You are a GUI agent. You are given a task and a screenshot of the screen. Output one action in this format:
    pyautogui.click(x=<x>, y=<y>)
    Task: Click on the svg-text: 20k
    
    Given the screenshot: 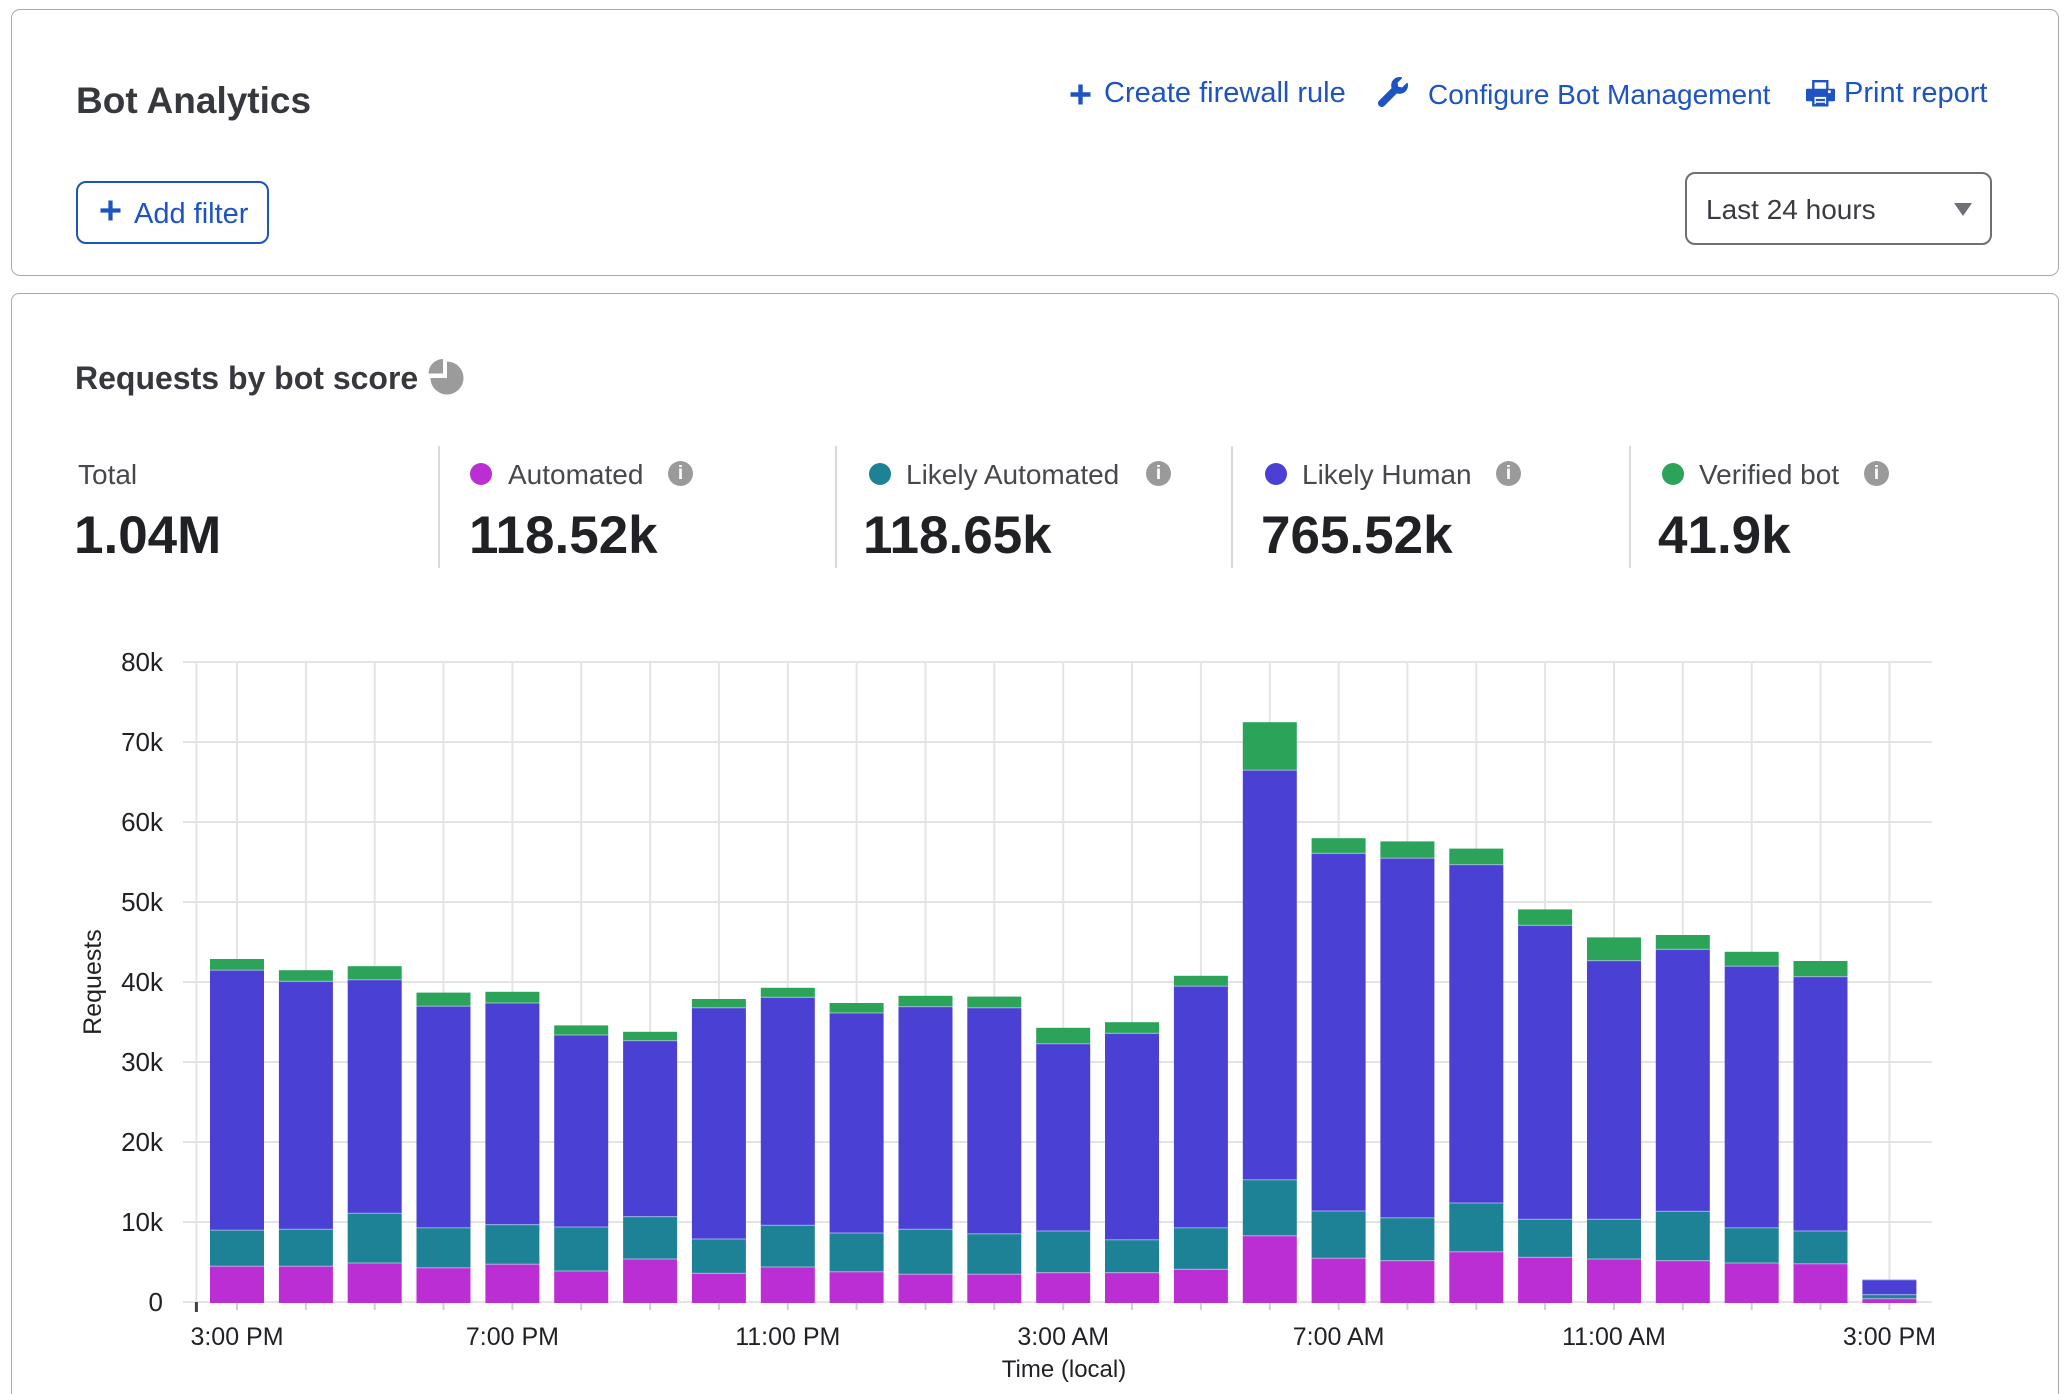 What is the action you would take?
    pyautogui.click(x=142, y=1142)
    